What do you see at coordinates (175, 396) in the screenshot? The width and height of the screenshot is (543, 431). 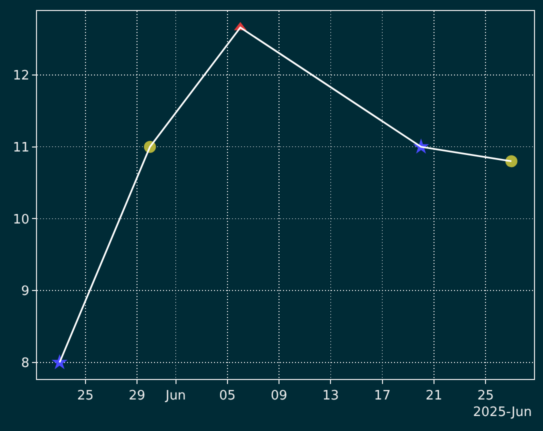 I see `x-tick-label: Jun` at bounding box center [175, 396].